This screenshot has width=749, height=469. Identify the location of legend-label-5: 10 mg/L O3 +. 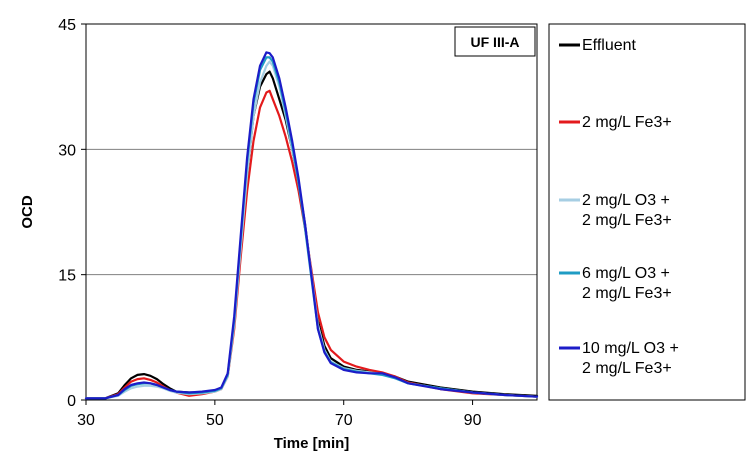
(630, 348).